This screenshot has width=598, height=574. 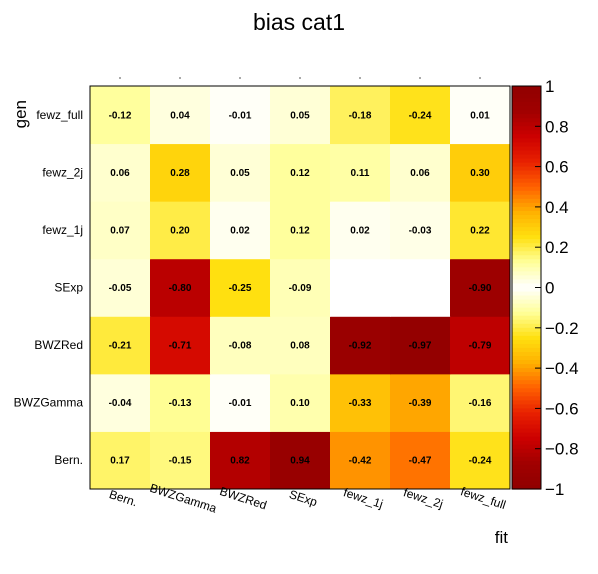 I want to click on cell-value-label: -0.12, so click(x=120, y=115).